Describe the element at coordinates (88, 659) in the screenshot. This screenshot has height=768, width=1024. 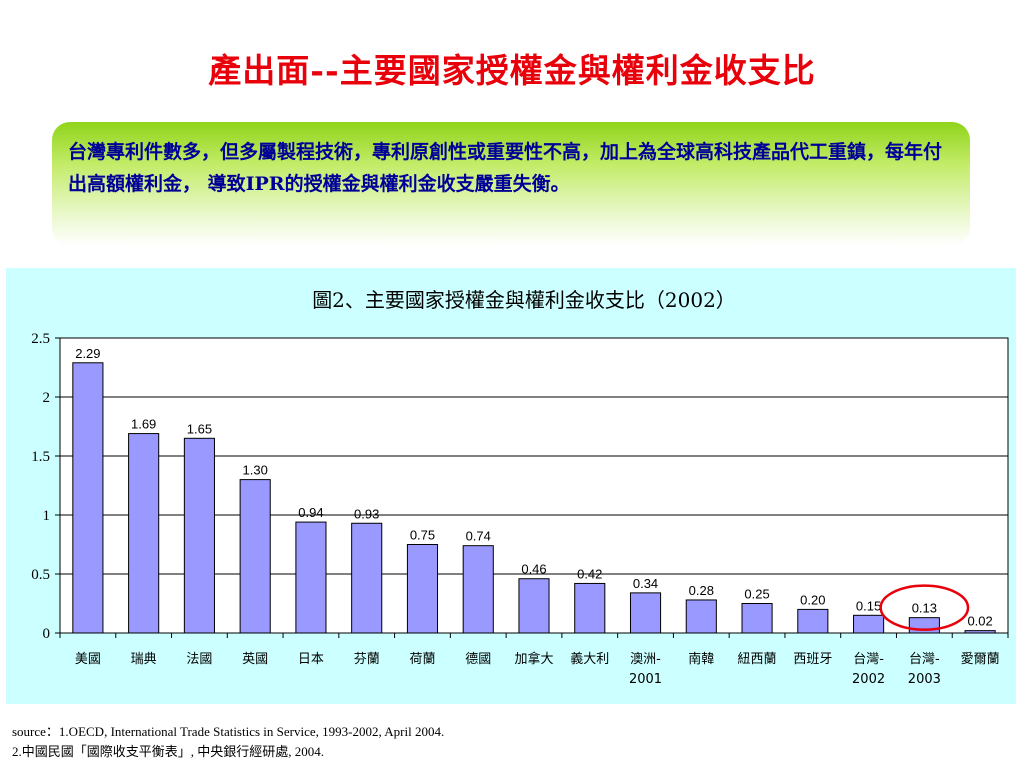
I see `x-category-label: 美國` at that location.